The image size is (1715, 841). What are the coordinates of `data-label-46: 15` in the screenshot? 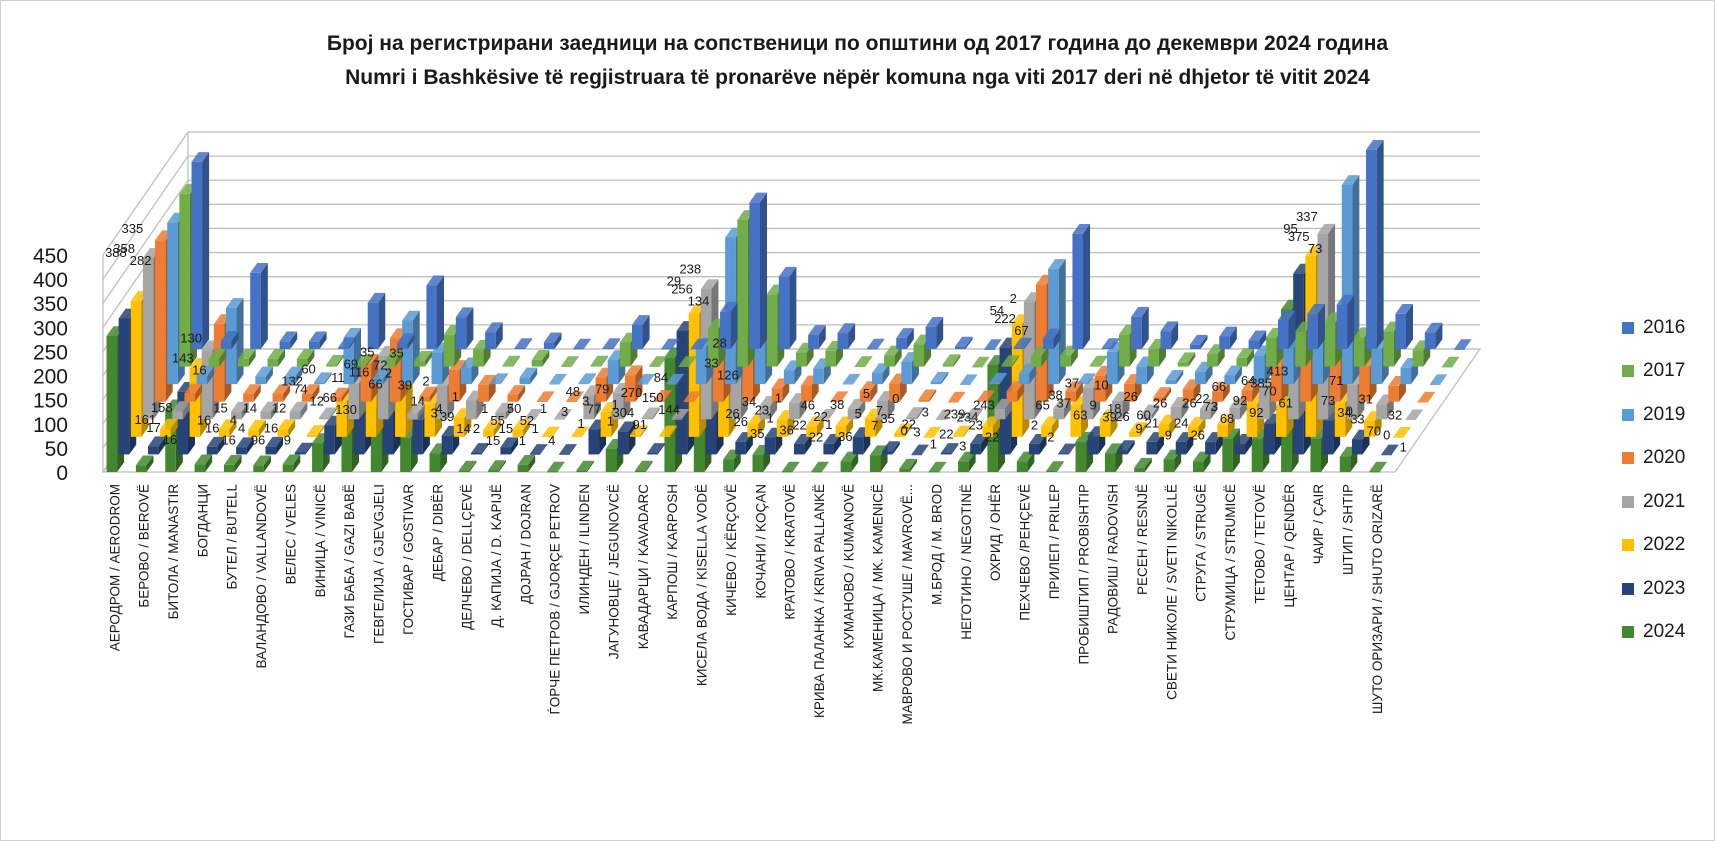 It's located at (493, 440).